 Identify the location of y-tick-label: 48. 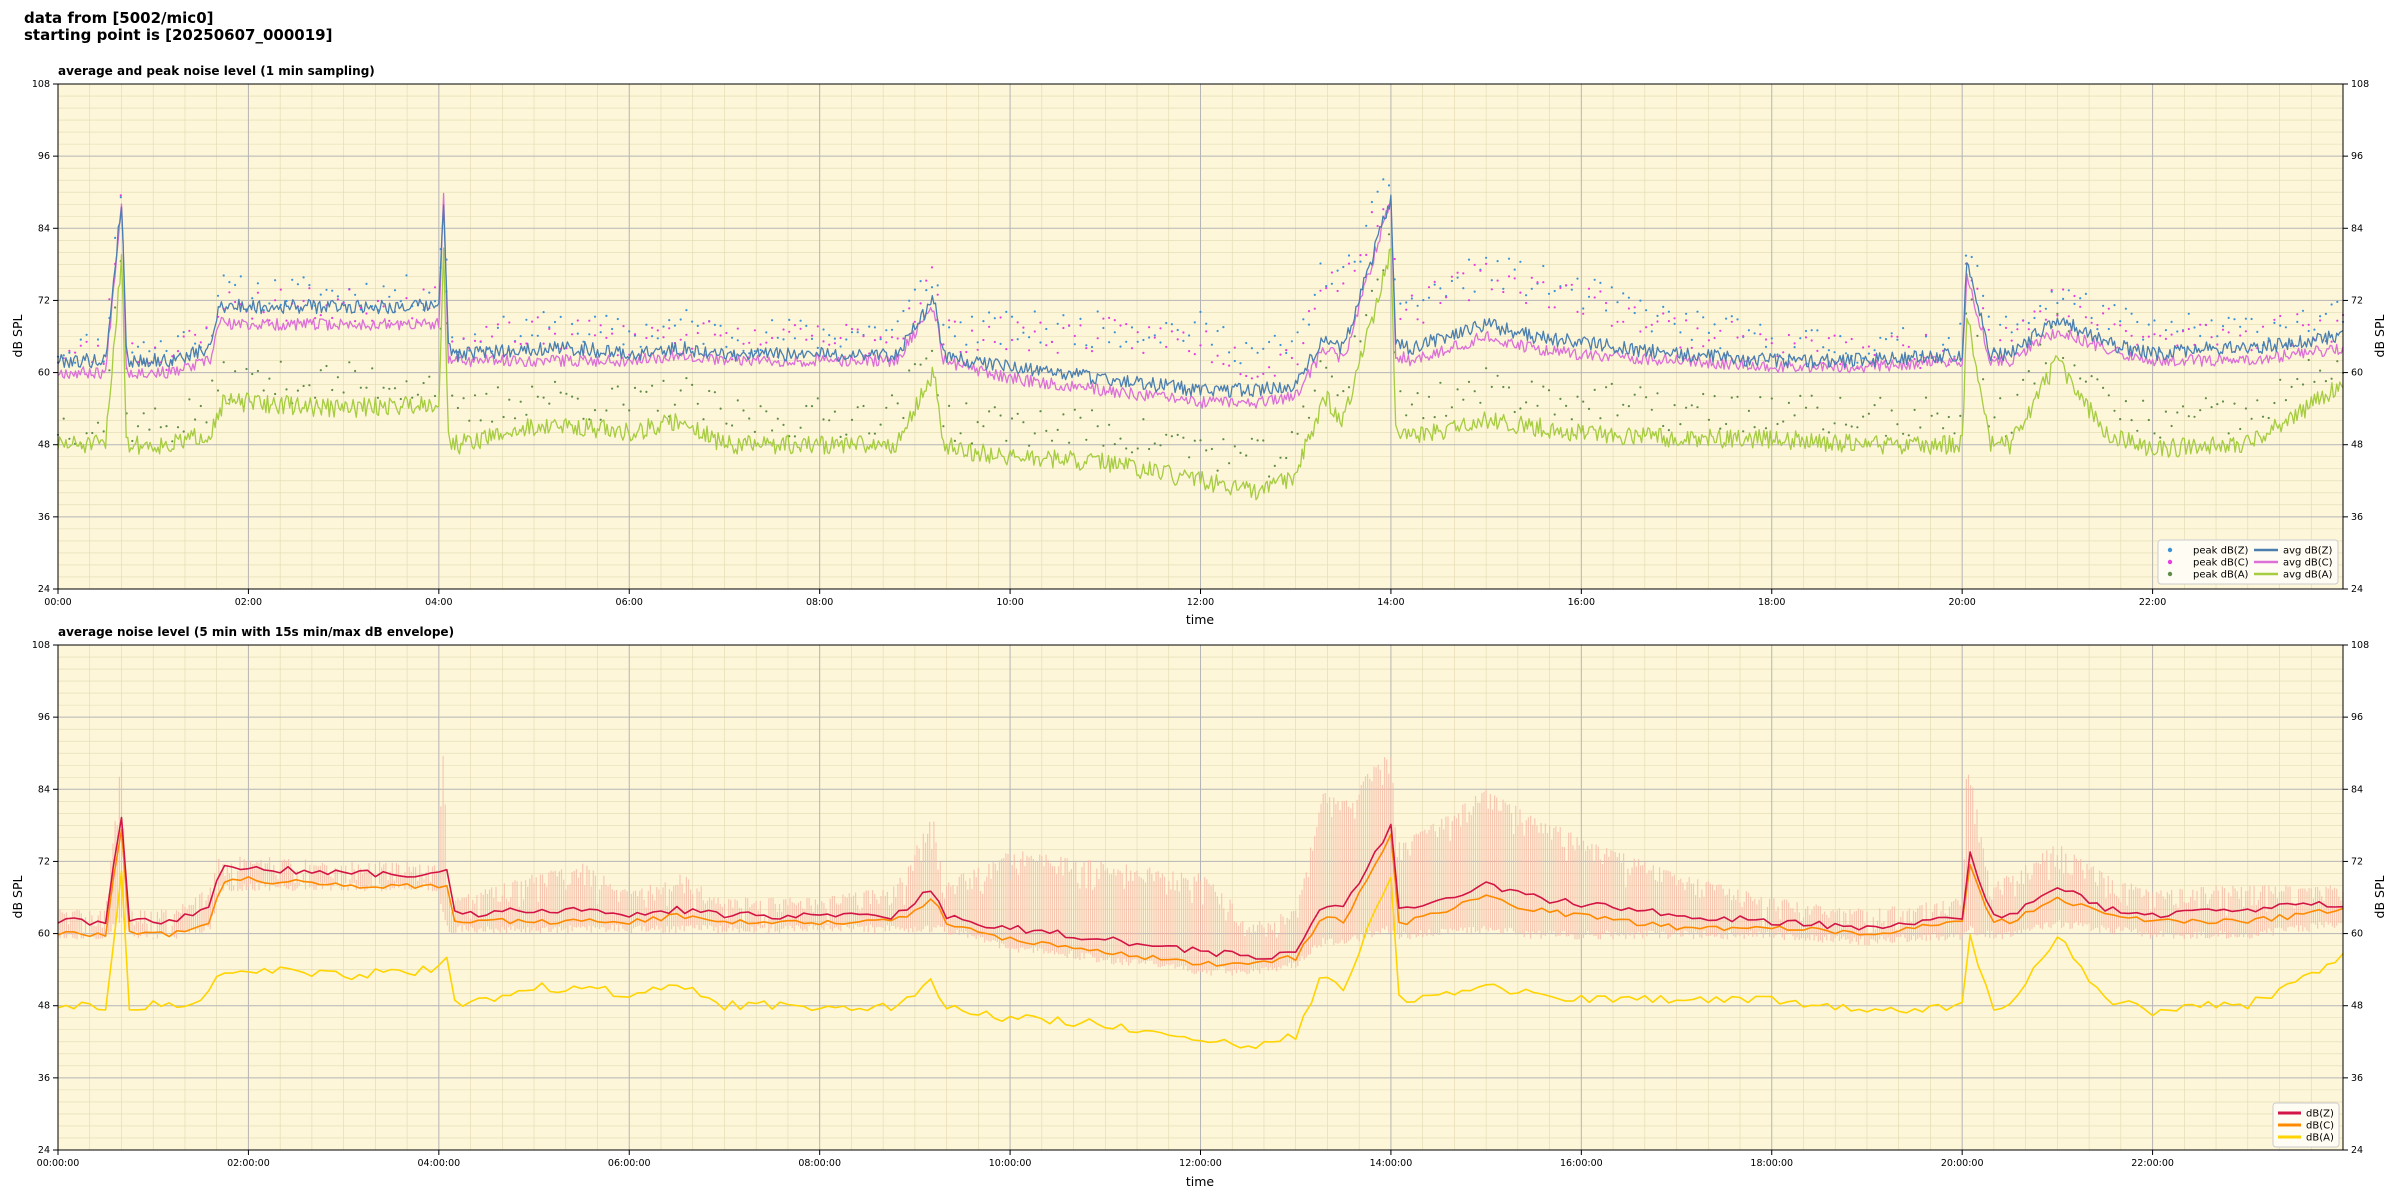
(44, 445).